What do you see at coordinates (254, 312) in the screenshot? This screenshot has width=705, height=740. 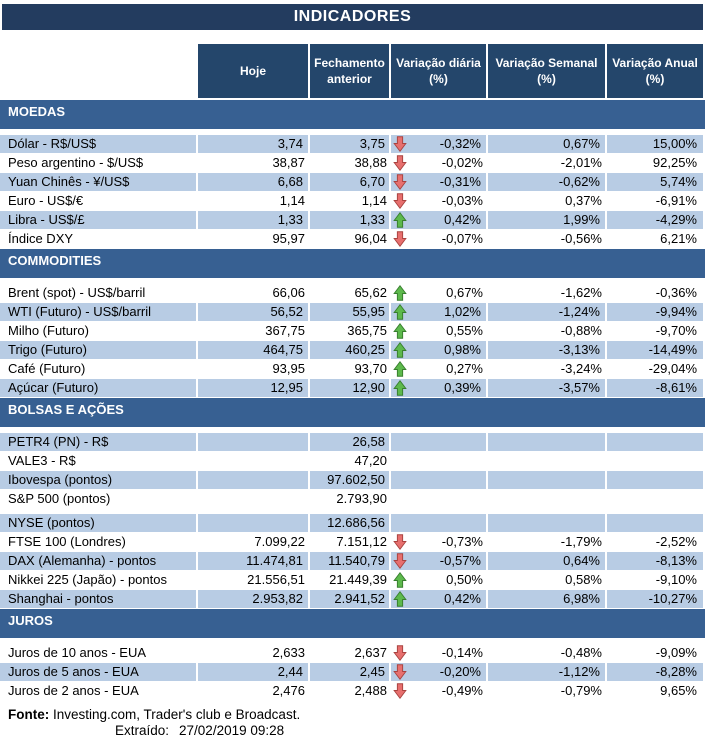 I see `cell-today: 56,52` at bounding box center [254, 312].